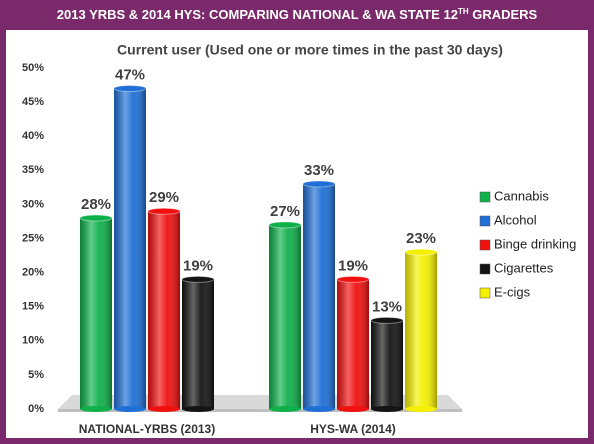 Image resolution: width=594 pixels, height=444 pixels. I want to click on y-tick-label: 0%, so click(36, 409).